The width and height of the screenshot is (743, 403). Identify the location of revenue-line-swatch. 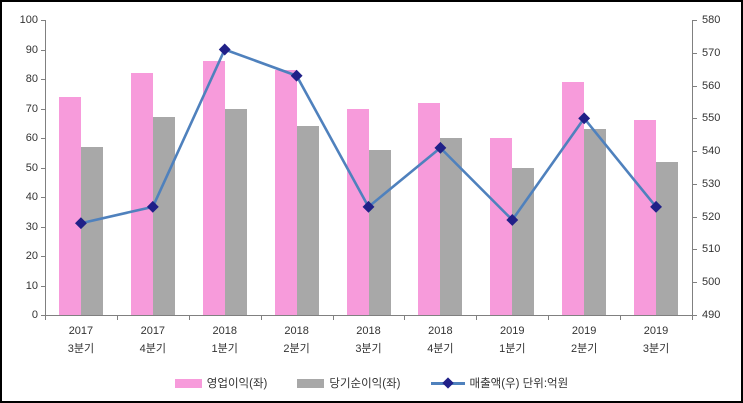
(447, 382).